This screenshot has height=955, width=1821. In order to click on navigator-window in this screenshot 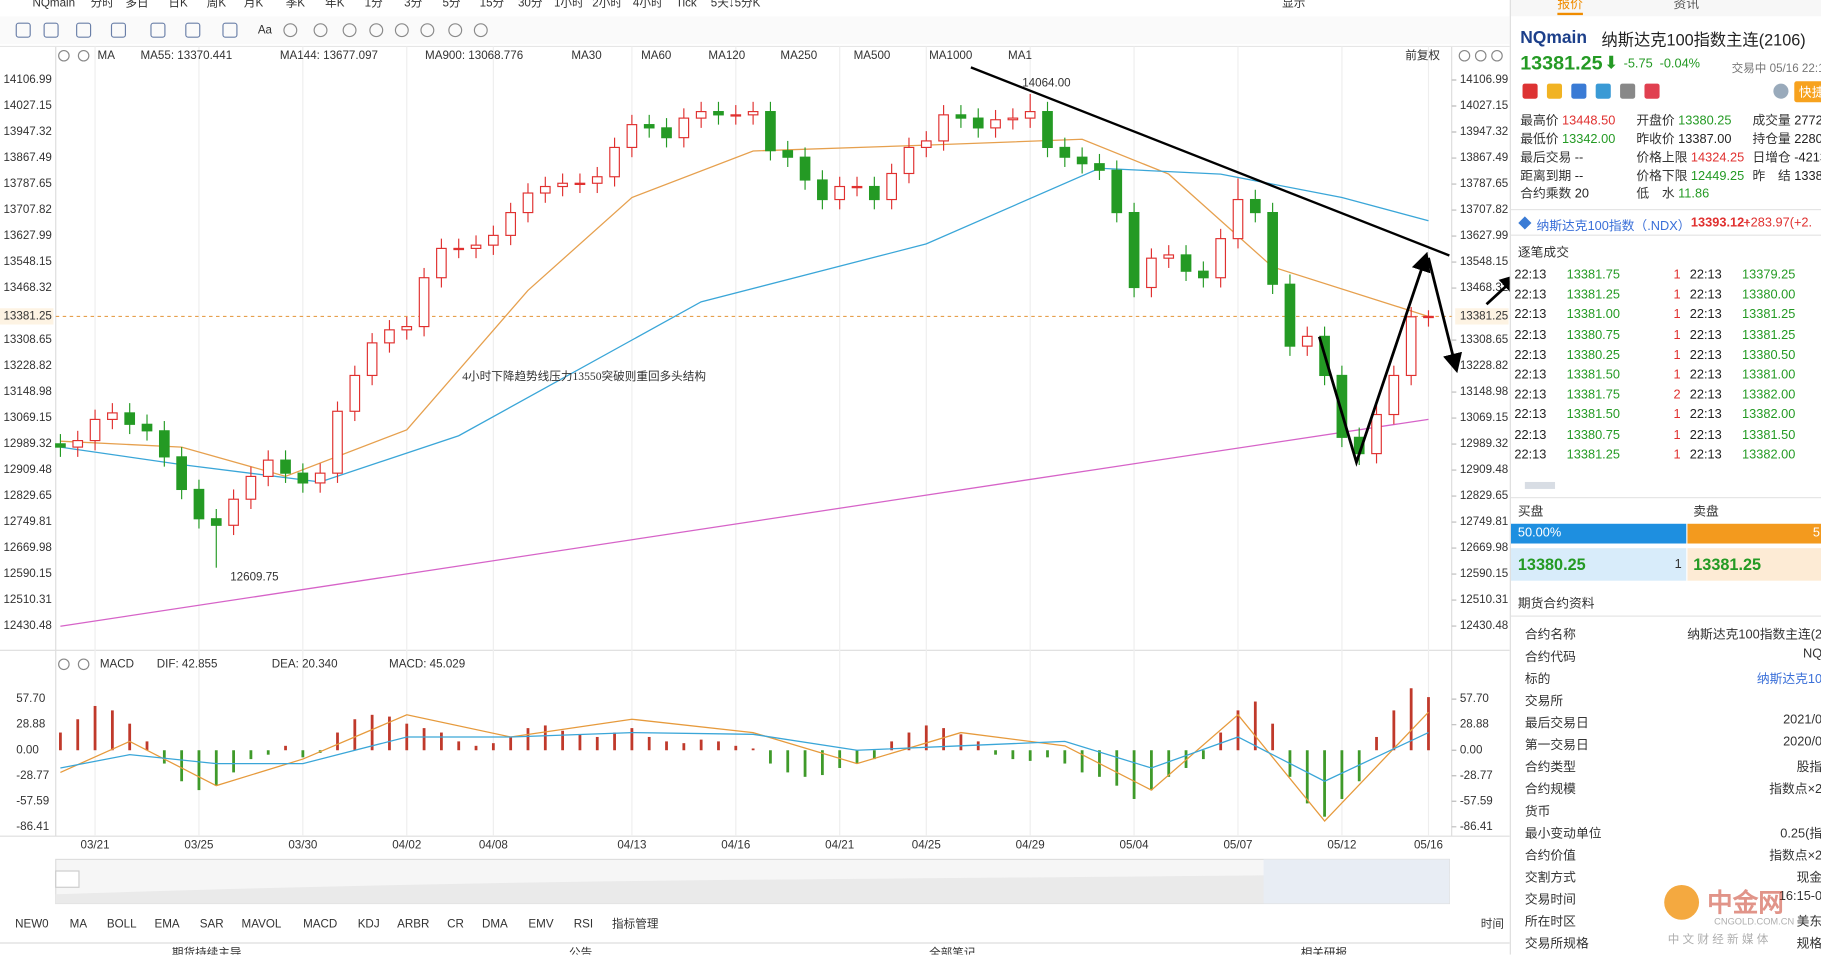, I will do `click(1356, 881)`.